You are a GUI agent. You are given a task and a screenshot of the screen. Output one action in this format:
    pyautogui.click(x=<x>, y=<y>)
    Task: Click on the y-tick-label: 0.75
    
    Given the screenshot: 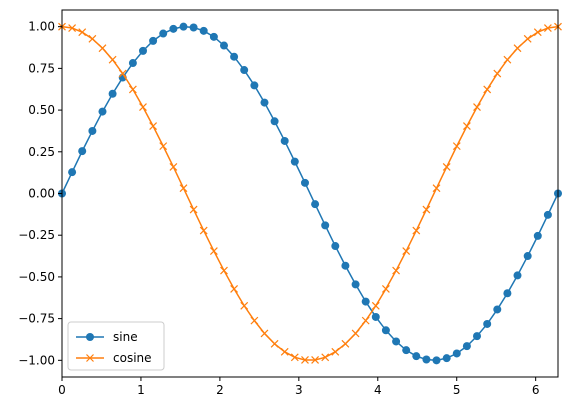 What is the action you would take?
    pyautogui.click(x=41, y=68)
    